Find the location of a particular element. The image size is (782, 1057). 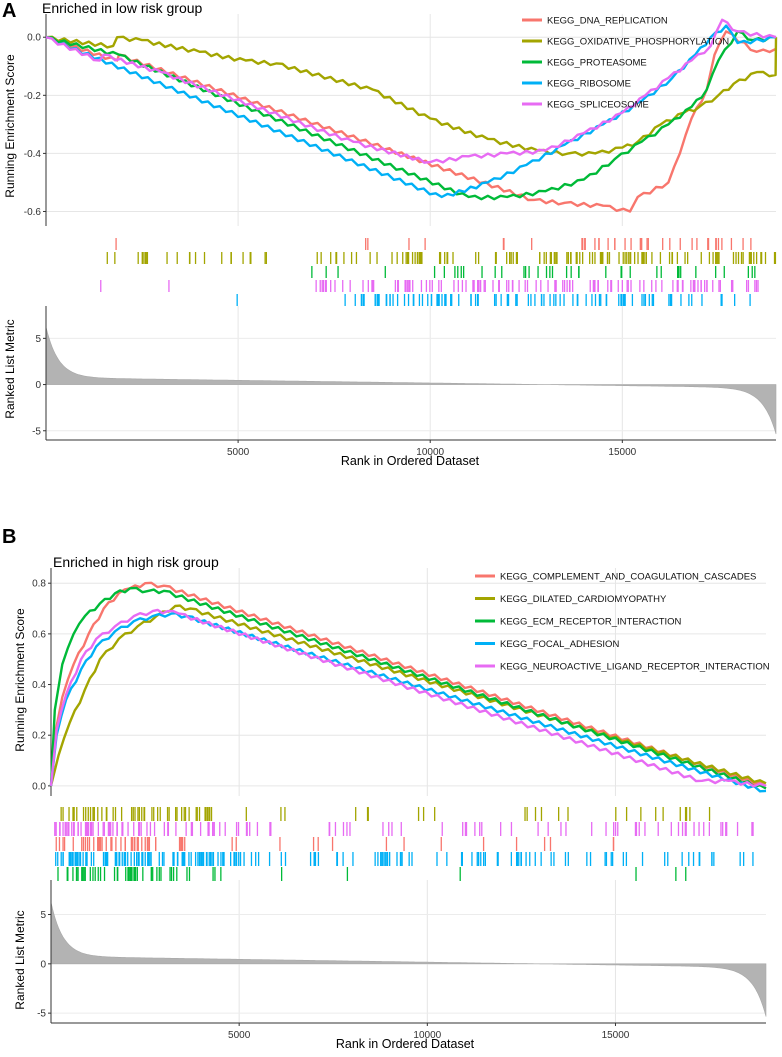

panel-a-xlabel: Rank in Ordered Dataset is located at coordinates (410, 461).